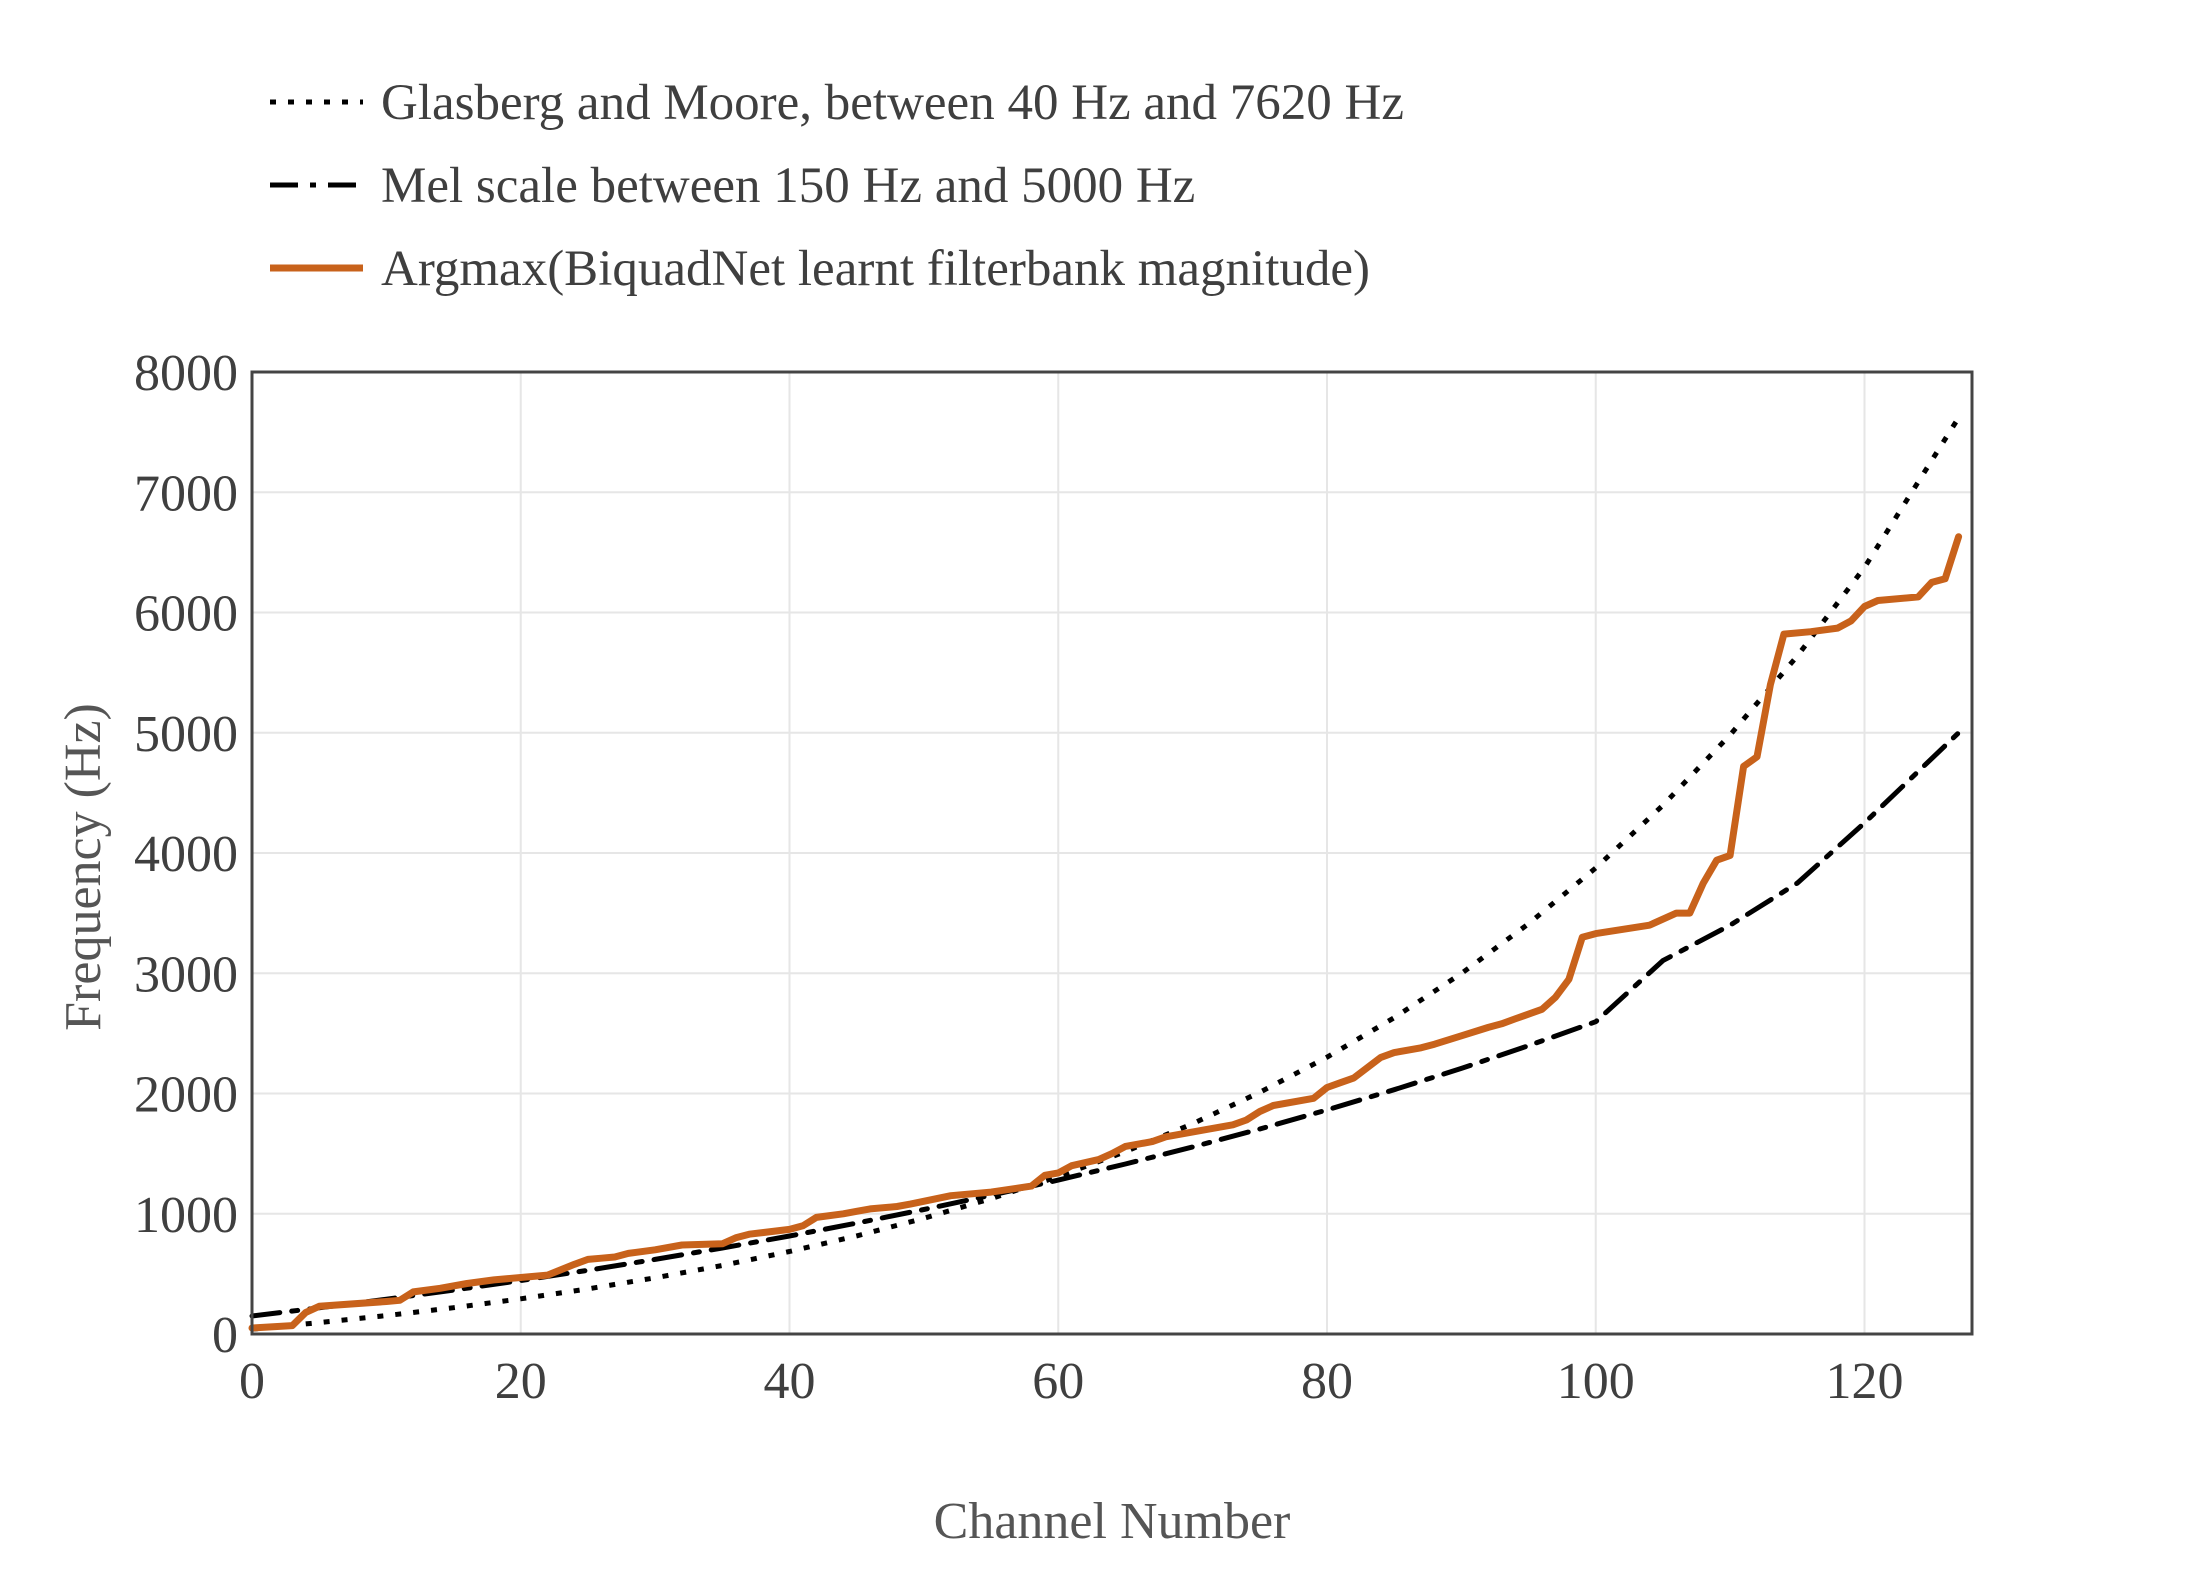 This screenshot has width=2204, height=1584. I want to click on x-axis-ticks: 0 20 40 60 80 100 120, so click(1071, 1381).